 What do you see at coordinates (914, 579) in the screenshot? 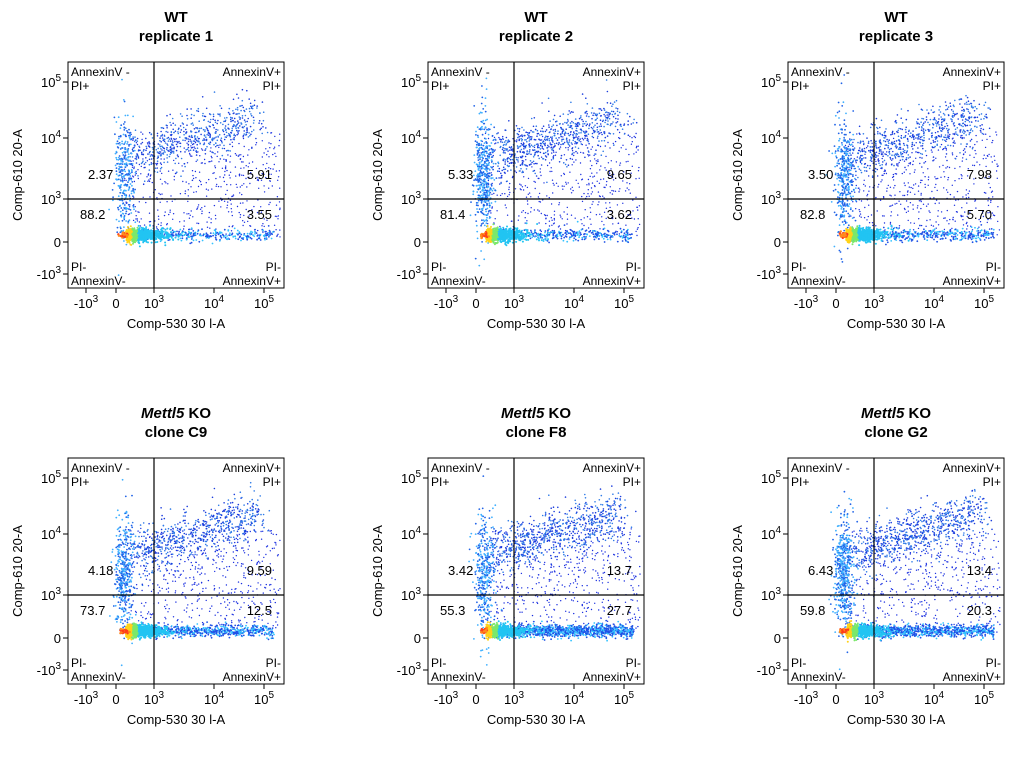
I see `event-density-cloud` at bounding box center [914, 579].